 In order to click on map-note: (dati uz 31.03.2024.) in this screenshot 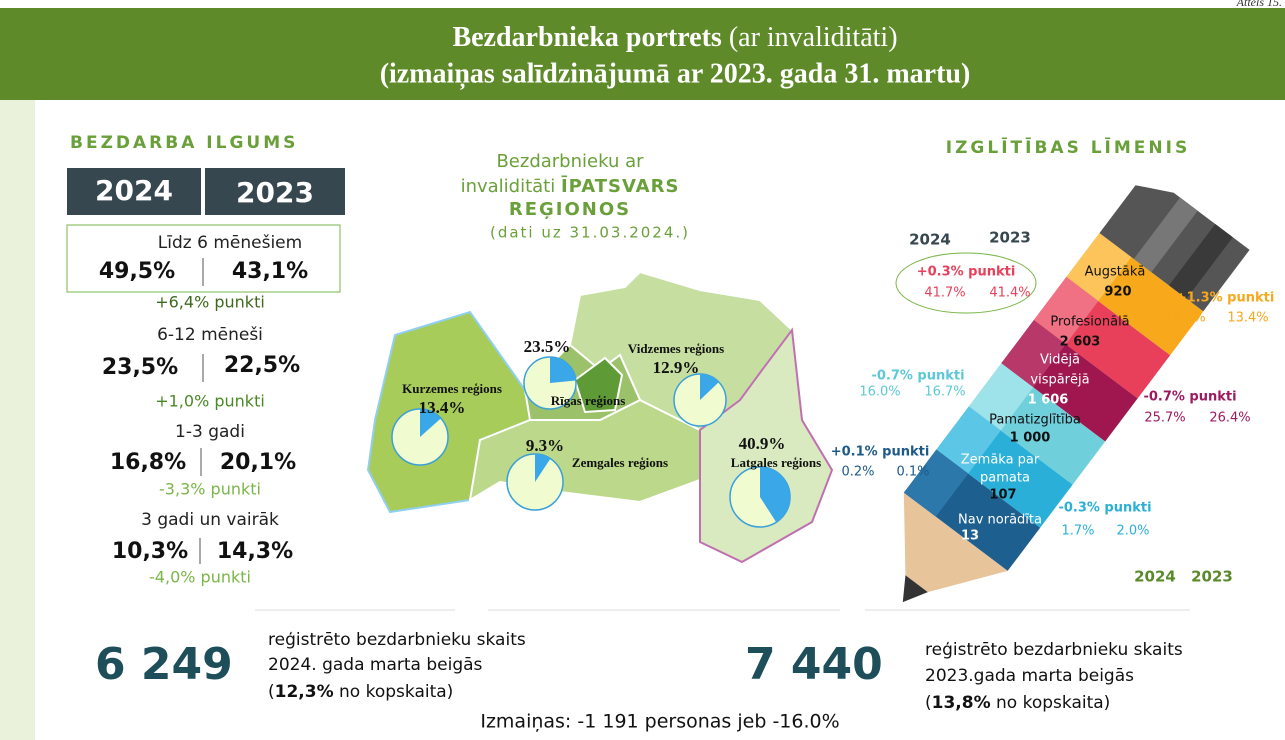, I will do `click(590, 233)`.